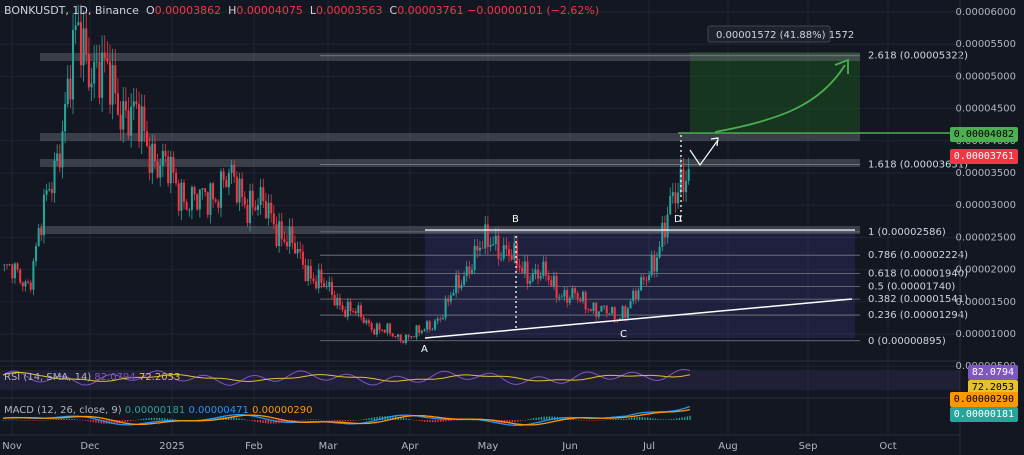 The width and height of the screenshot is (1024, 455). What do you see at coordinates (265, 10) in the screenshot?
I see `high-label: H0.00004075` at bounding box center [265, 10].